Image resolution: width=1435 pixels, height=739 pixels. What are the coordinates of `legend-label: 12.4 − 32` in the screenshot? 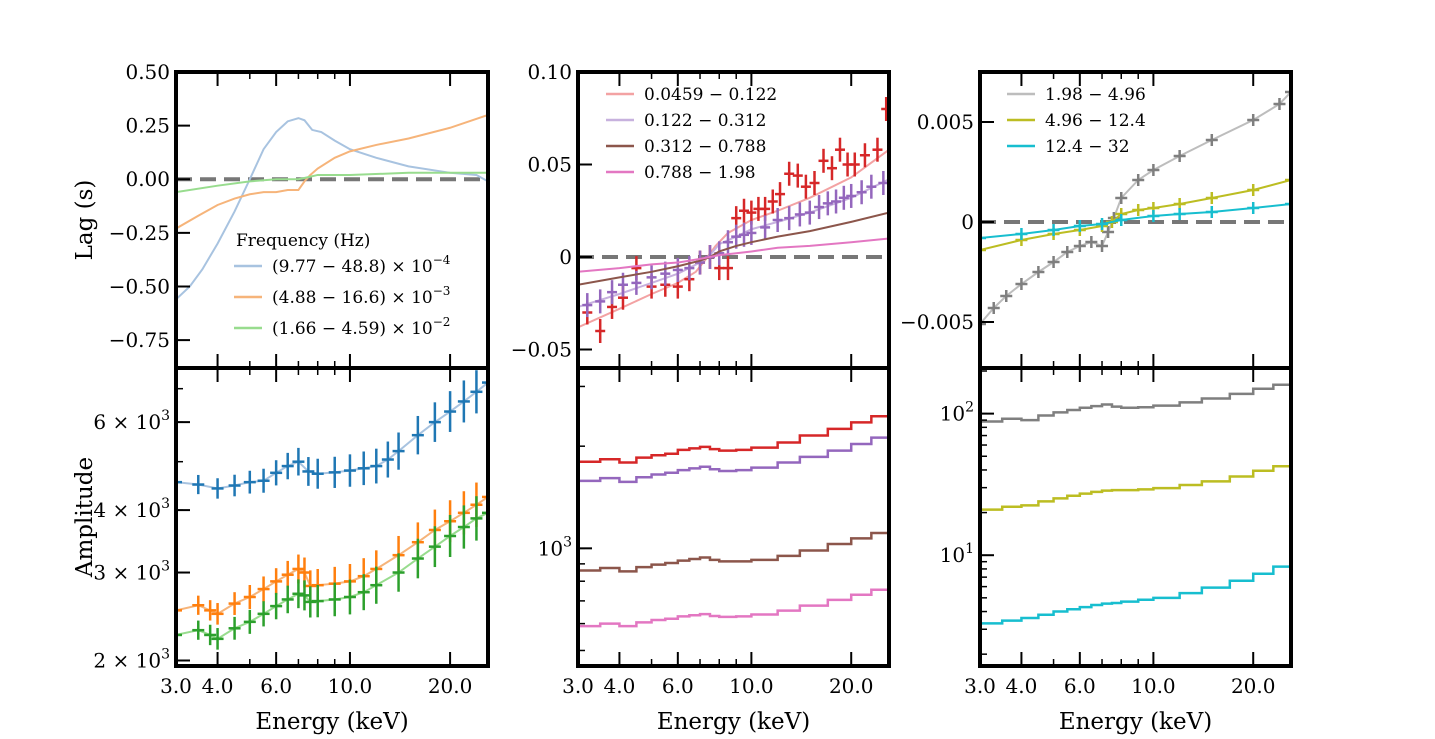 It's located at (1087, 147).